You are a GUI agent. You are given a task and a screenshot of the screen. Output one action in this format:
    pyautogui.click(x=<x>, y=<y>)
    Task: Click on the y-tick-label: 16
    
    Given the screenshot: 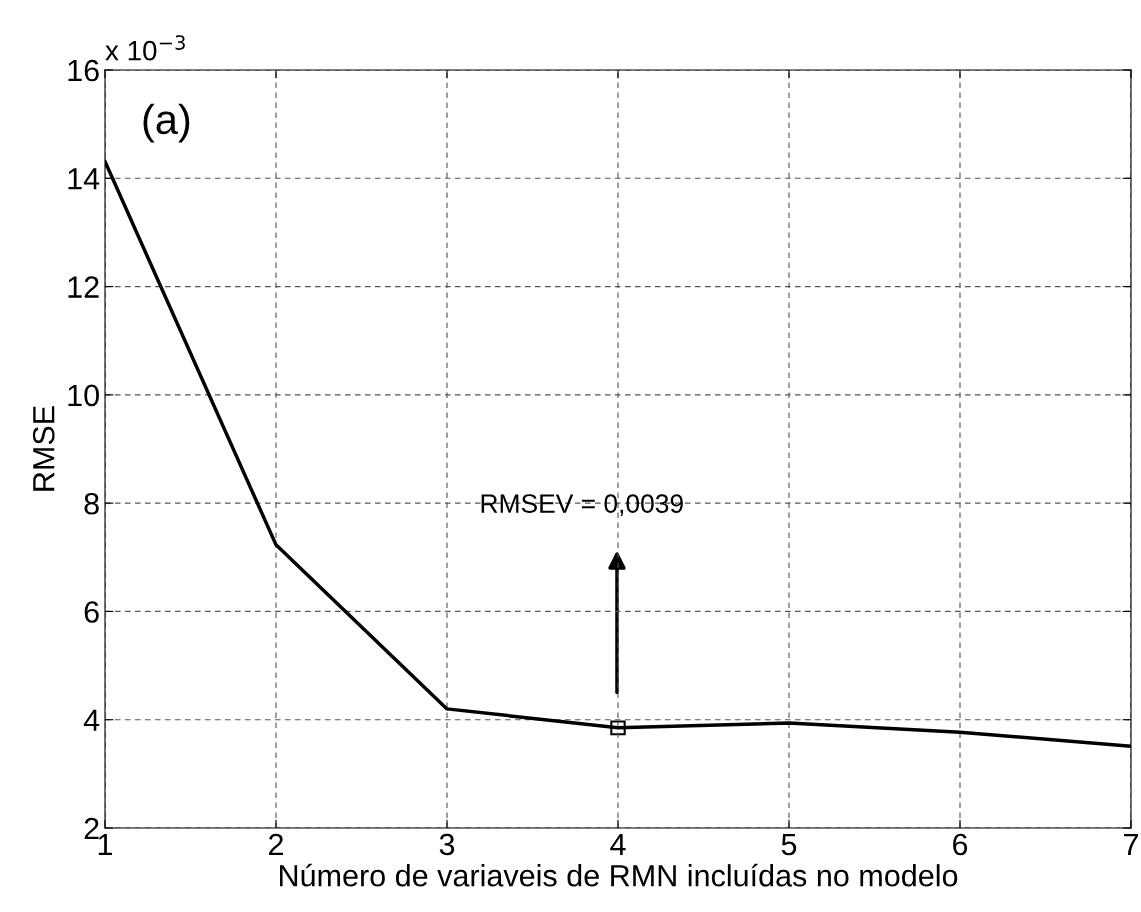 What is the action you would take?
    pyautogui.click(x=83, y=70)
    